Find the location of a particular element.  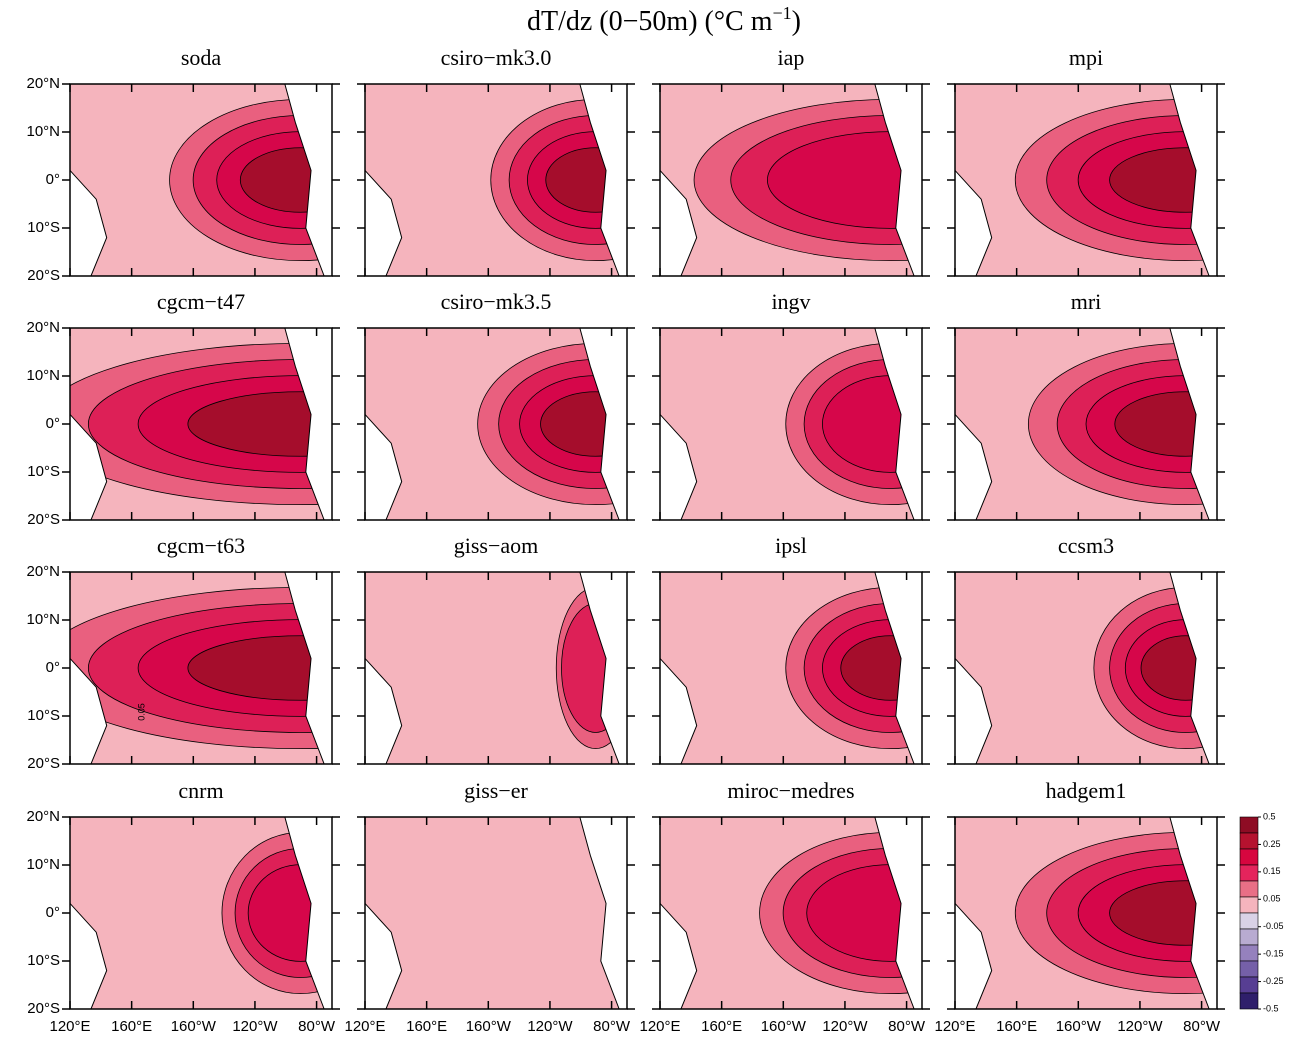

map-panel: ccsm3 is located at coordinates (1086, 649).